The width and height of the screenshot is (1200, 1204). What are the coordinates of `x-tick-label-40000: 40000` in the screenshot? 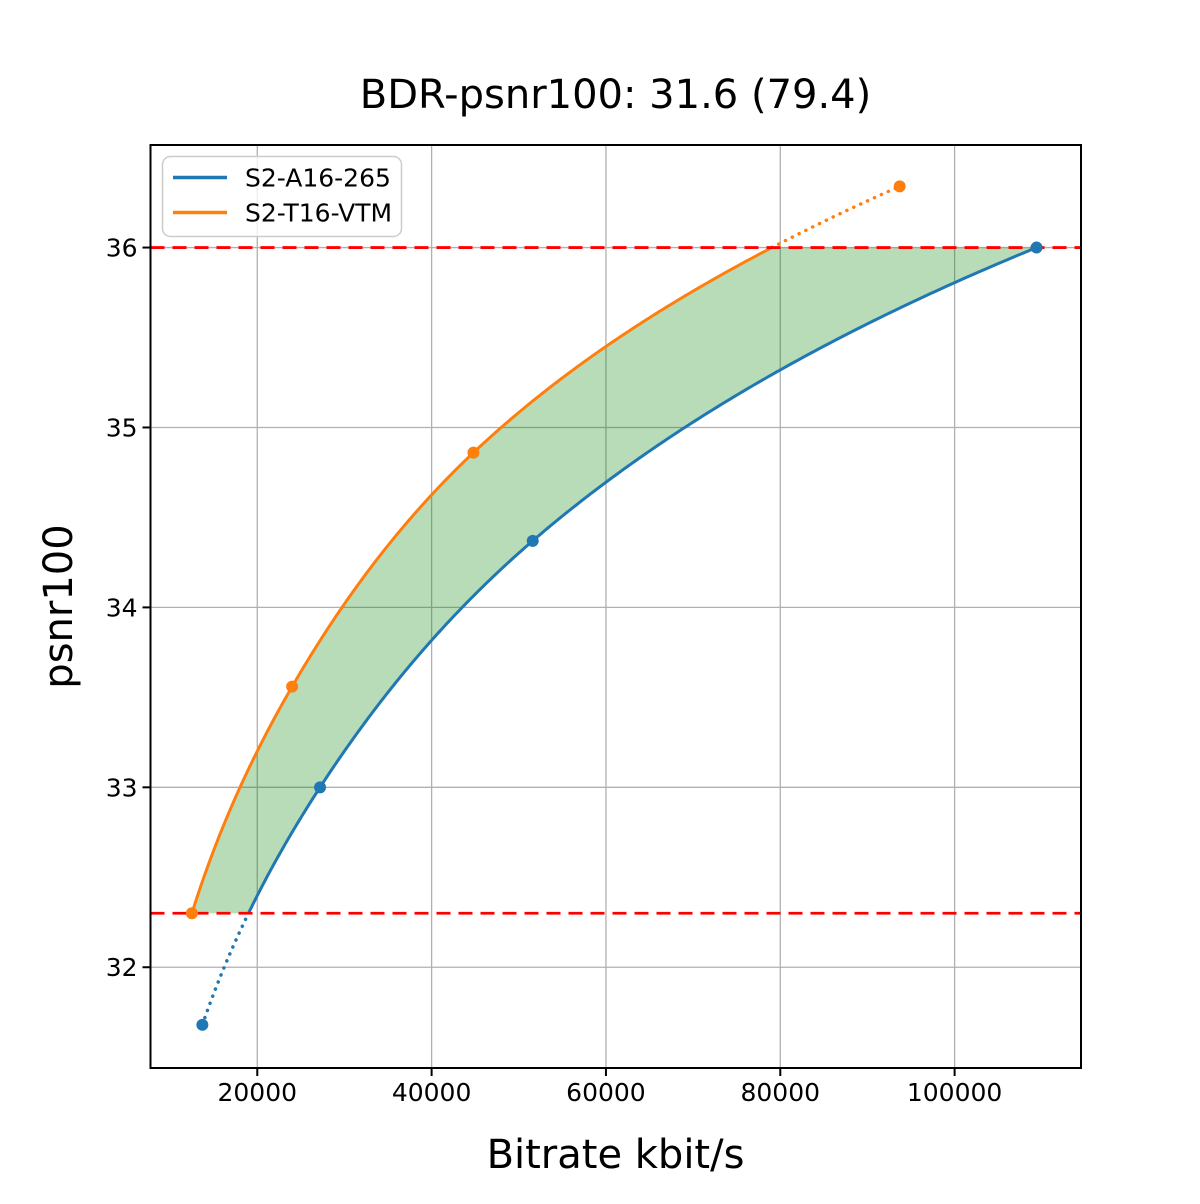 It's located at (432, 1092).